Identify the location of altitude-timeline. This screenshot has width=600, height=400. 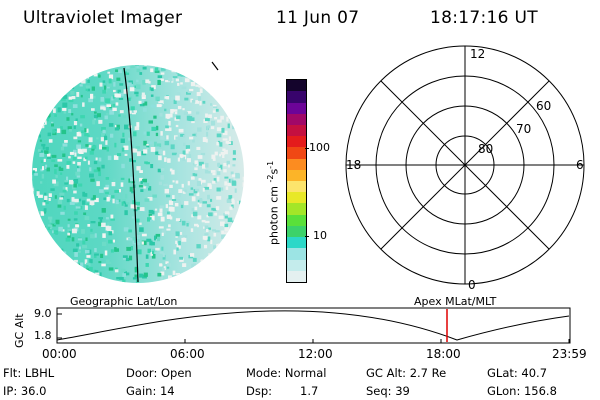
(313, 325).